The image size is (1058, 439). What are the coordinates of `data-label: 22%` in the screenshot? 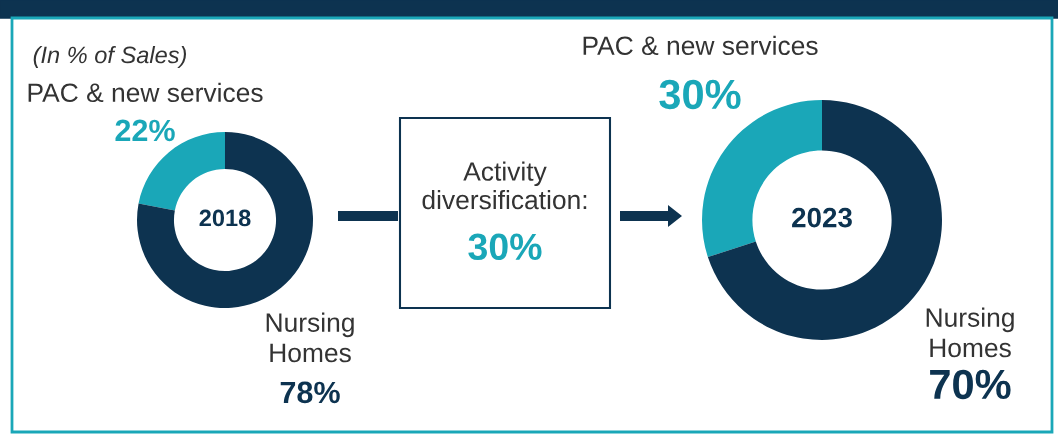 It's located at (145, 130).